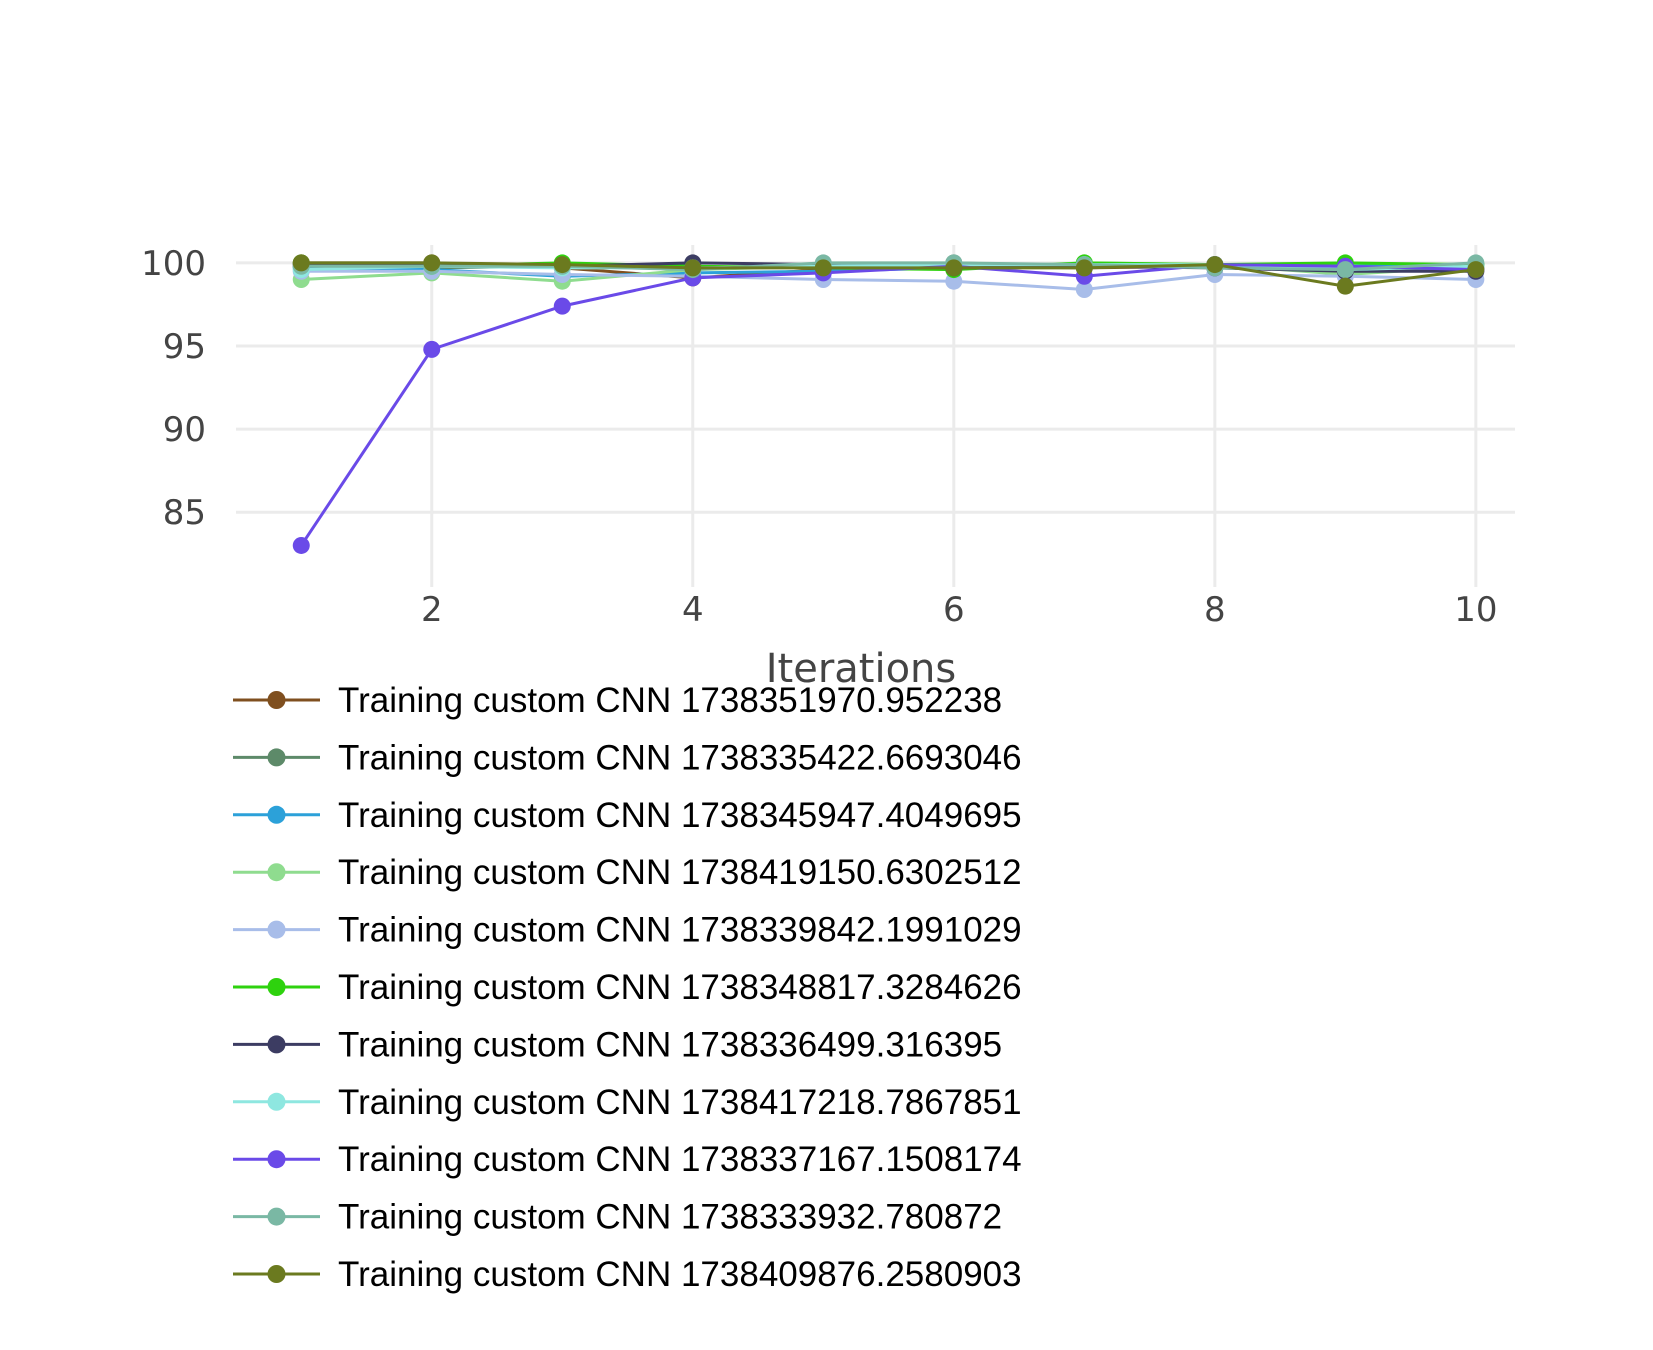  What do you see at coordinates (680, 987) in the screenshot?
I see `legend-label: Training custom CNN 1738348817.3284626` at bounding box center [680, 987].